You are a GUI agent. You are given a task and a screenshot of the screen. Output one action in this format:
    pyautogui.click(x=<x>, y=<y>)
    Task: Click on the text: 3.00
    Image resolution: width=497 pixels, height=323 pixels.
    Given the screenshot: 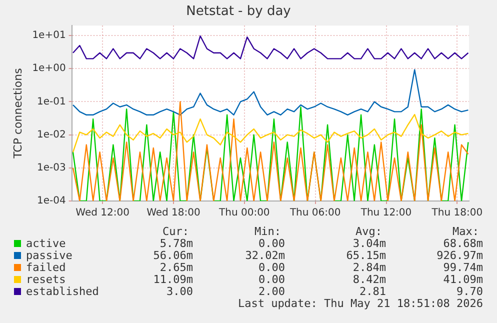 What is the action you would take?
    pyautogui.click(x=179, y=291)
    